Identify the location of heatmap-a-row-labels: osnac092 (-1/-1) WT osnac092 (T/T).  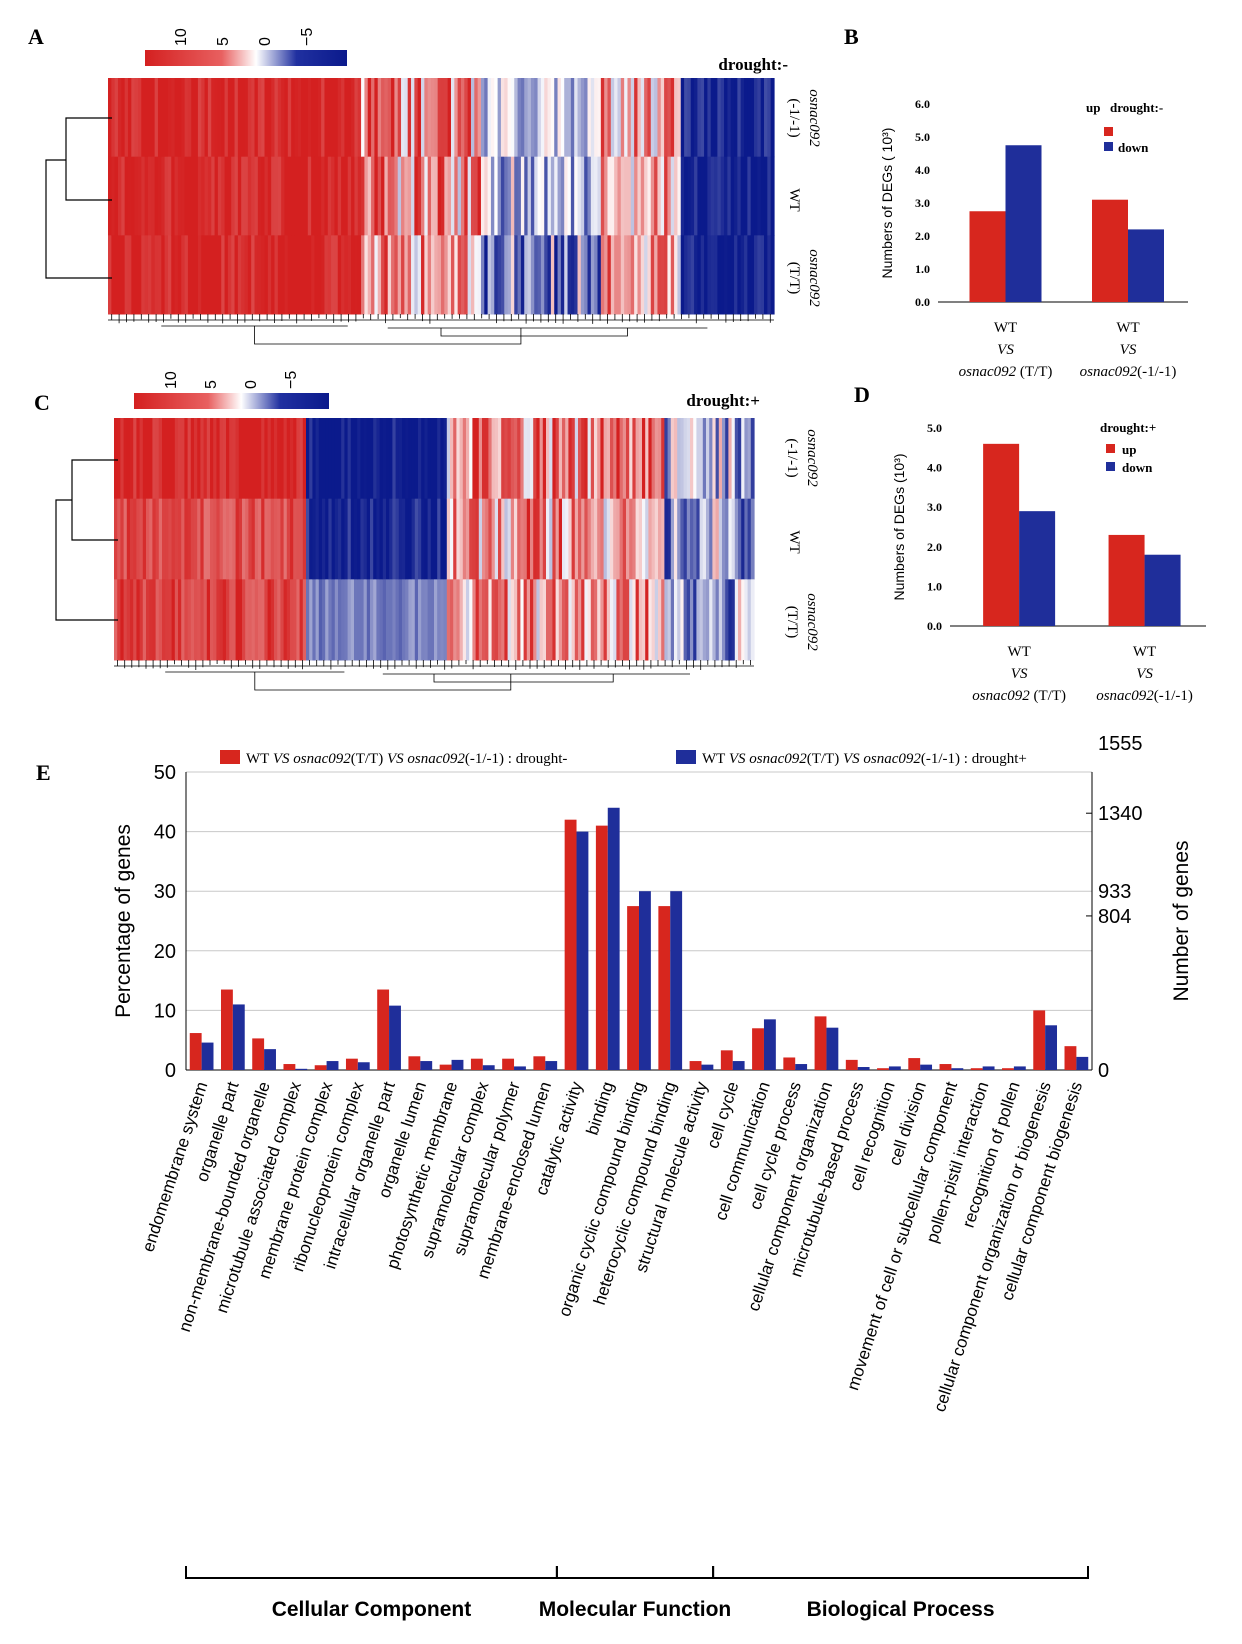
(804, 198).